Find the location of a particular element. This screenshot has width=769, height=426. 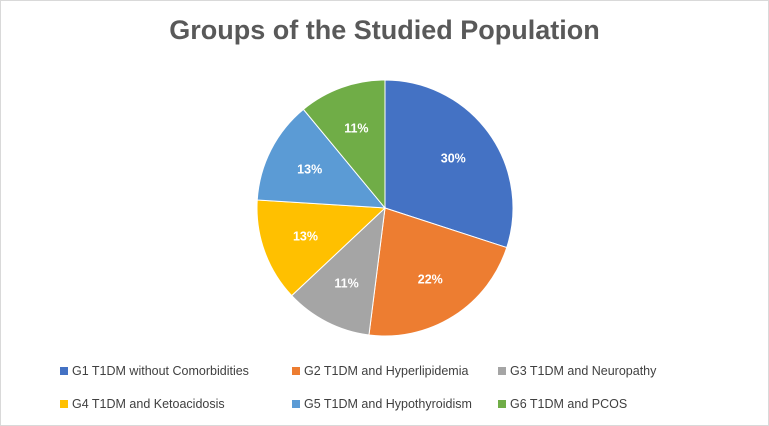

legend-item-g4: G4 T1DM and Ketoacidosis is located at coordinates (142, 404).